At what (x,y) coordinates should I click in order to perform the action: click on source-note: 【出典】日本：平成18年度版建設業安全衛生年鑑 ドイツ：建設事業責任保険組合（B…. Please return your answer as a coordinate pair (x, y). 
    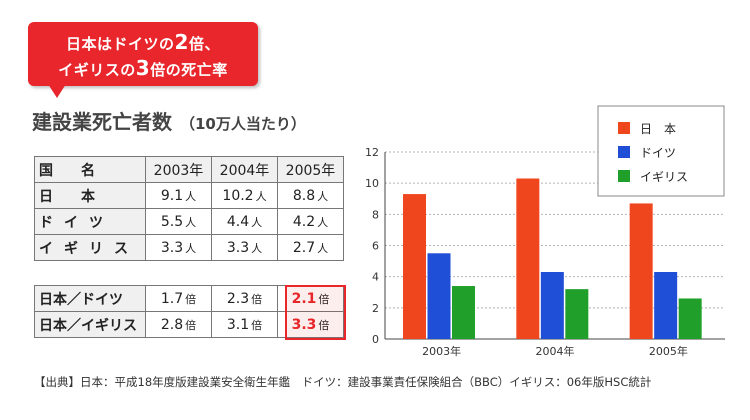
    Looking at the image, I should click on (343, 382).